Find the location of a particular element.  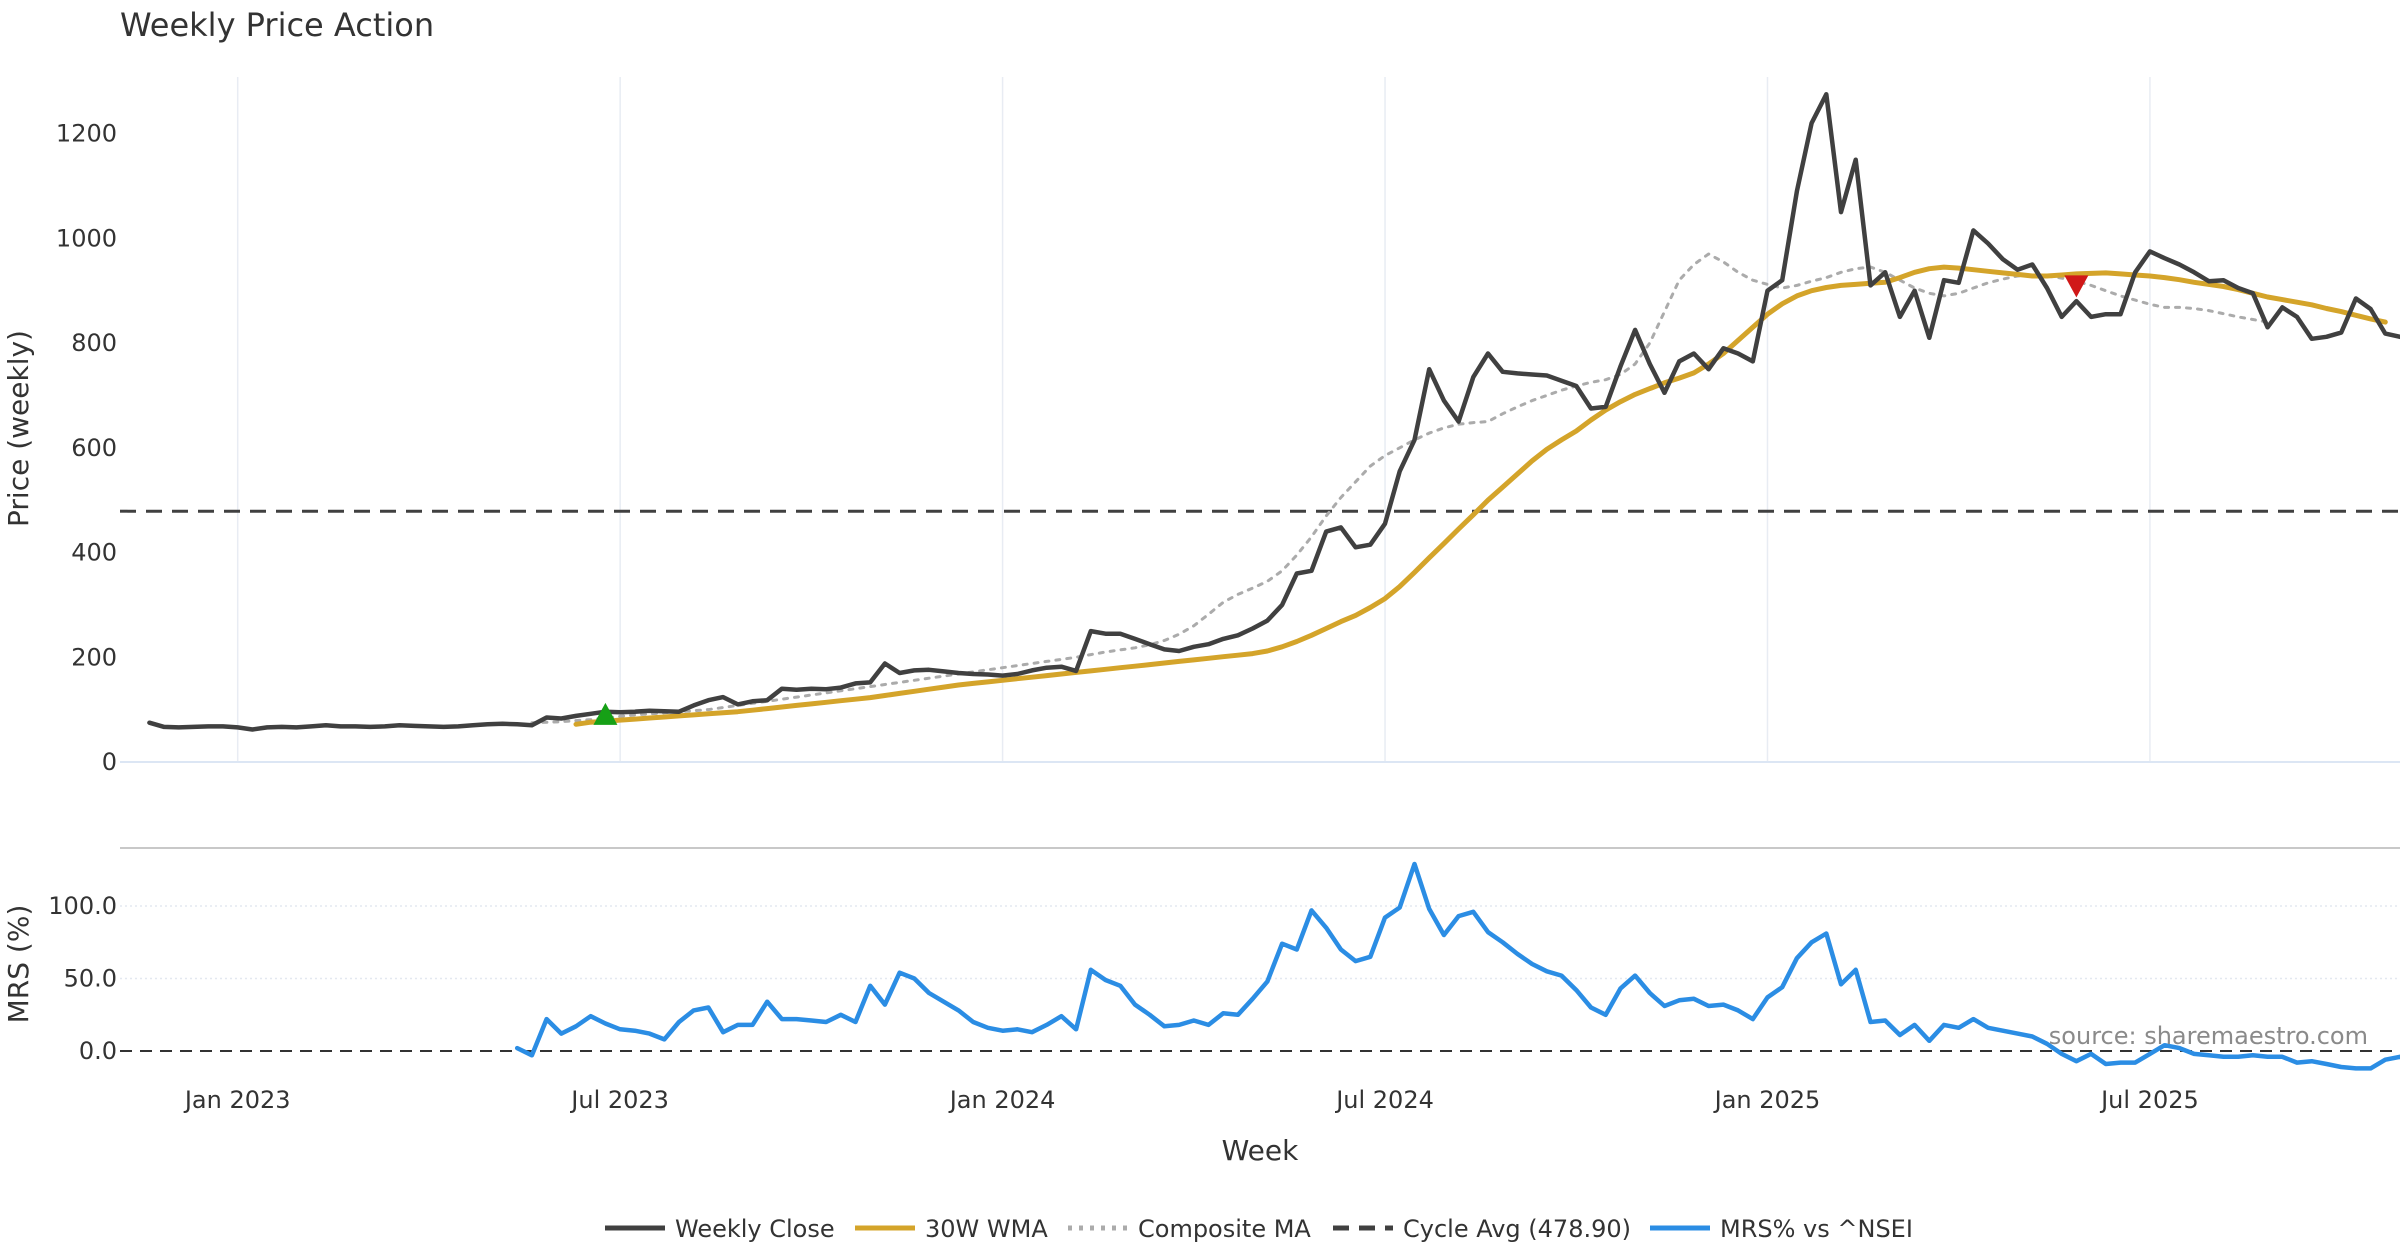

price-y-tick-label: 1200 is located at coordinates (86, 134).